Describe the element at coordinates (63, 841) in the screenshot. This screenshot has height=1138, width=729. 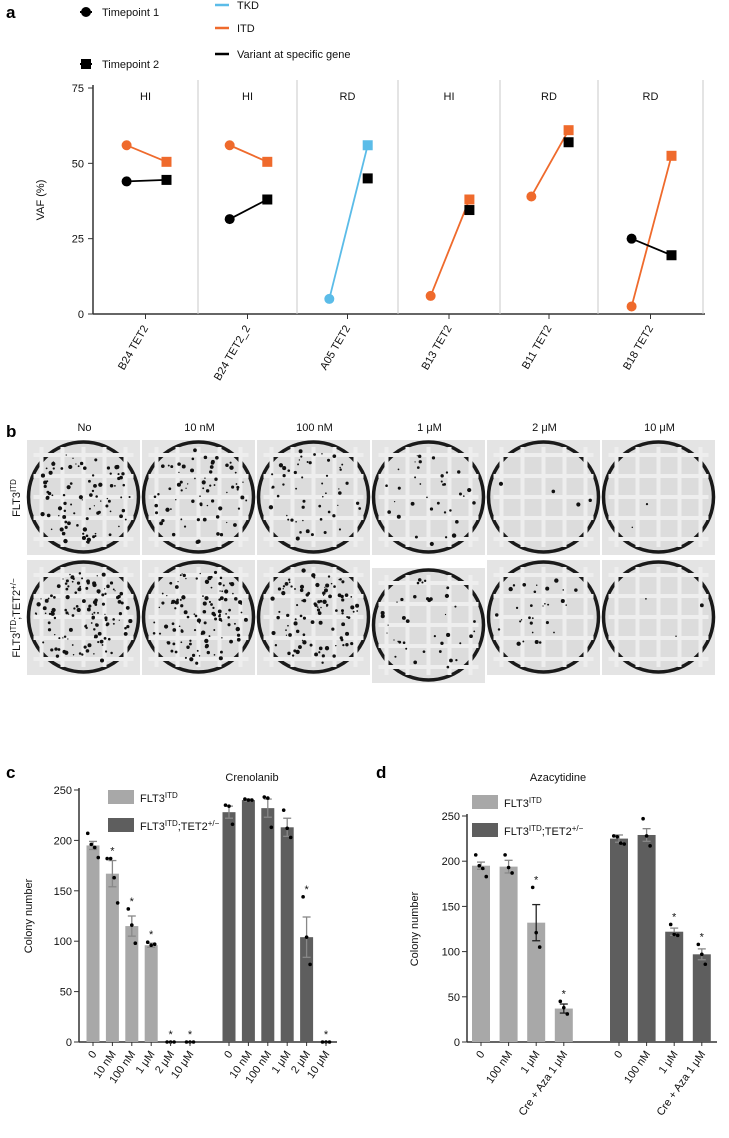
I see `y-tick-label: 200` at that location.